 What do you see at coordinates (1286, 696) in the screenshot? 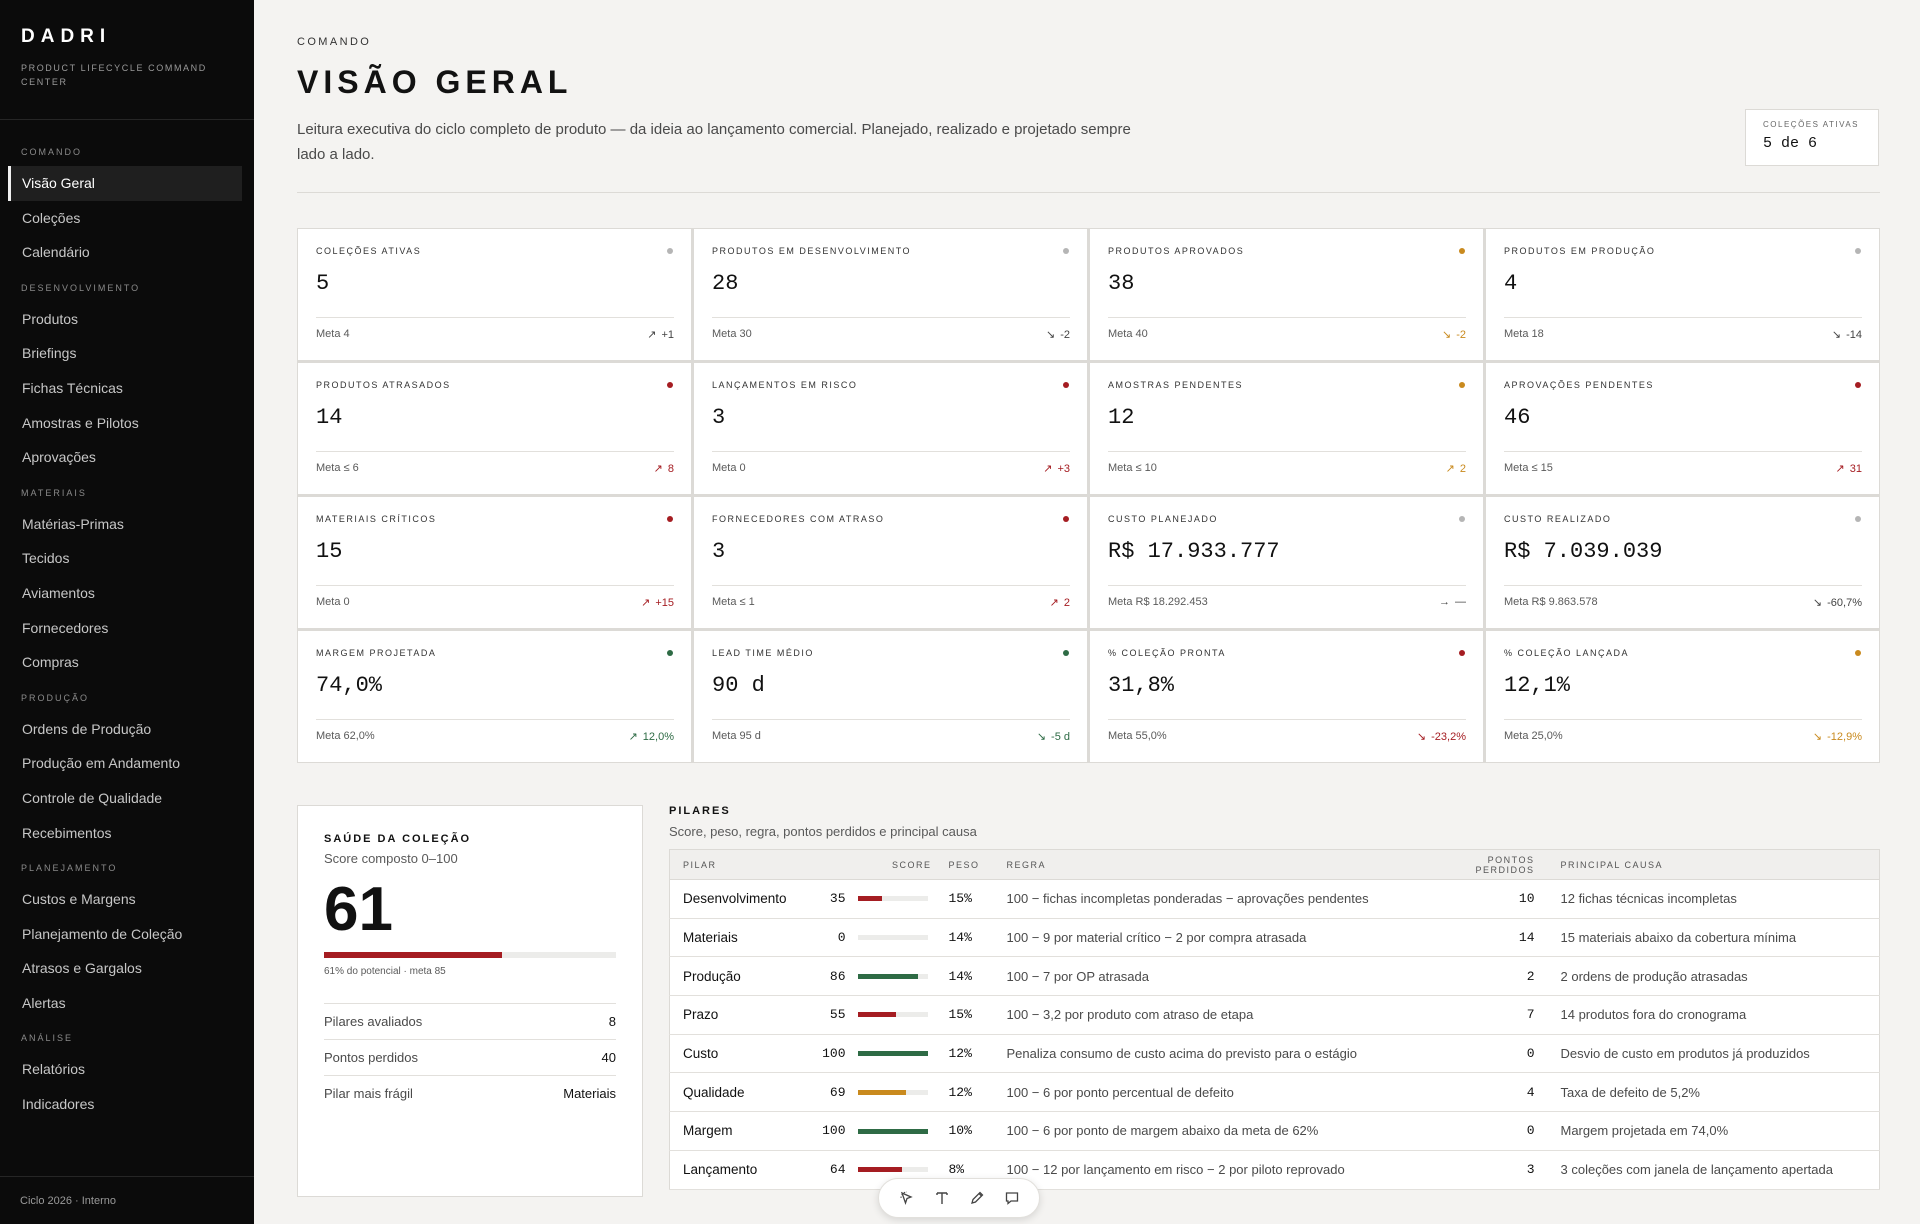
I see `kpi-card-colecao-pronta: % COLEÇÃO PRONTA 31,8% Meta 55,0% ↘ -23,2%` at bounding box center [1286, 696].